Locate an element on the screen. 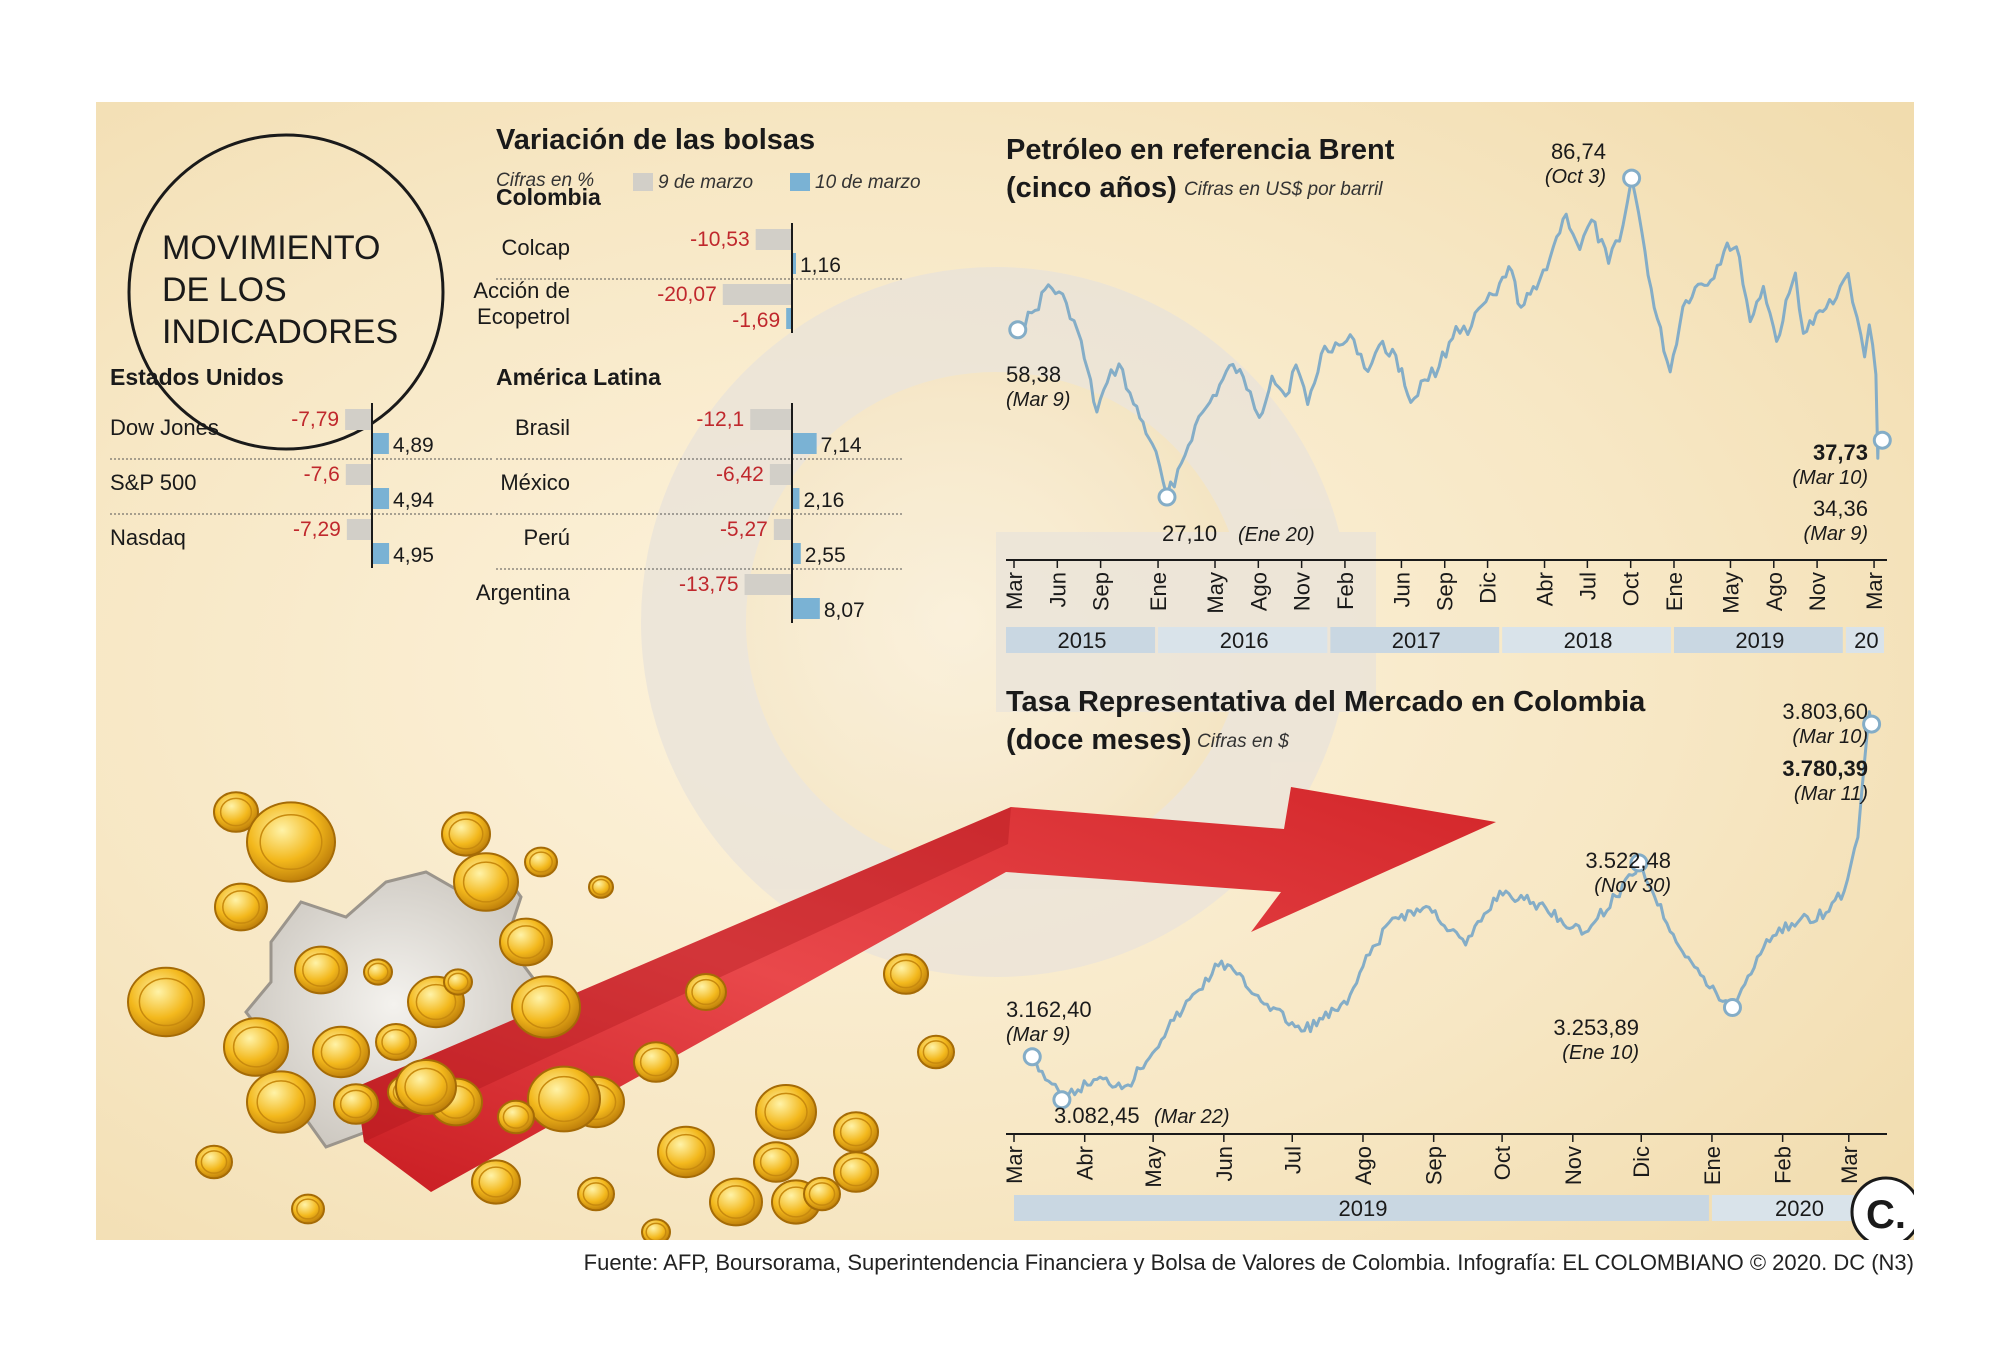  x-tick-label: Feb is located at coordinates (1345, 591).